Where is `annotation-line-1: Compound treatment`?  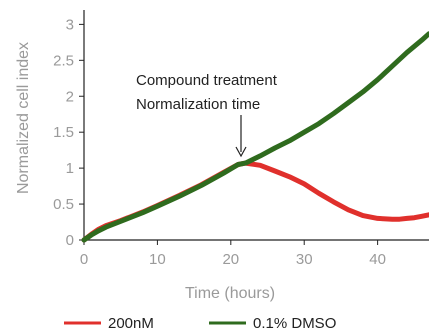
annotation-line-1: Compound treatment is located at coordinates (207, 80).